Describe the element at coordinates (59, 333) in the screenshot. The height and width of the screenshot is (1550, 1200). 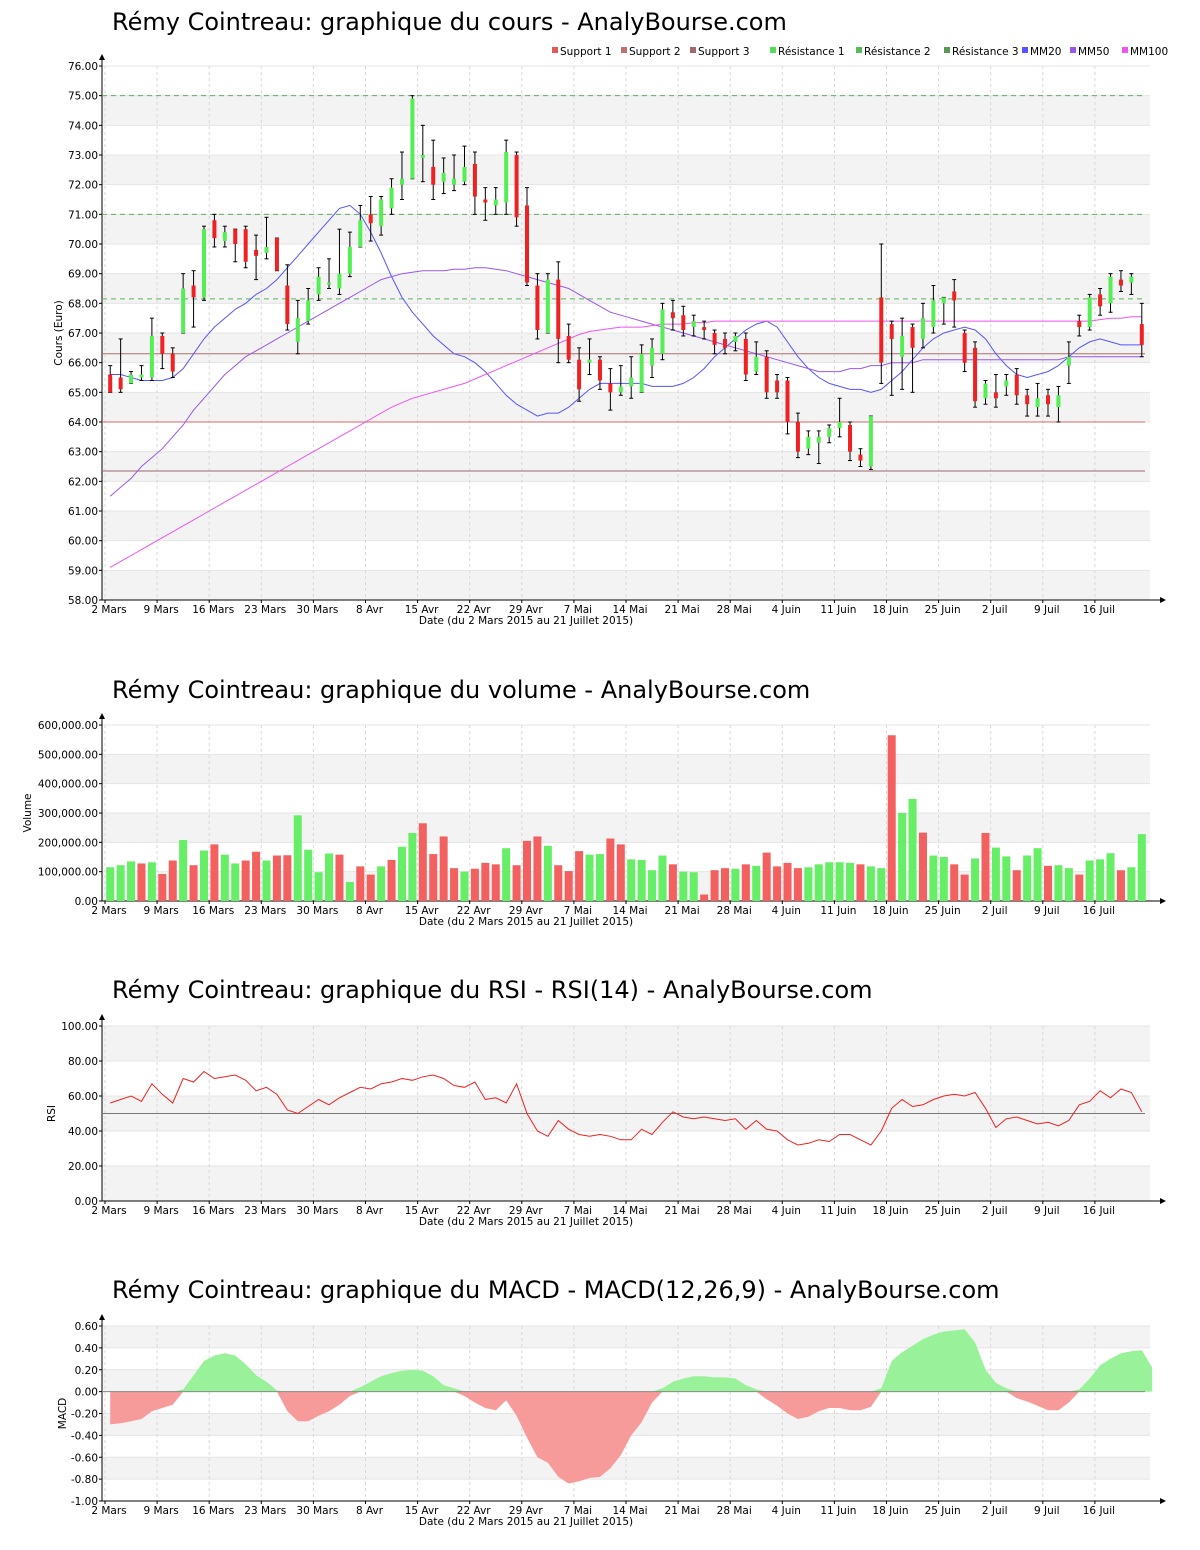
I see `y-axis-label: Cours (Euro)` at that location.